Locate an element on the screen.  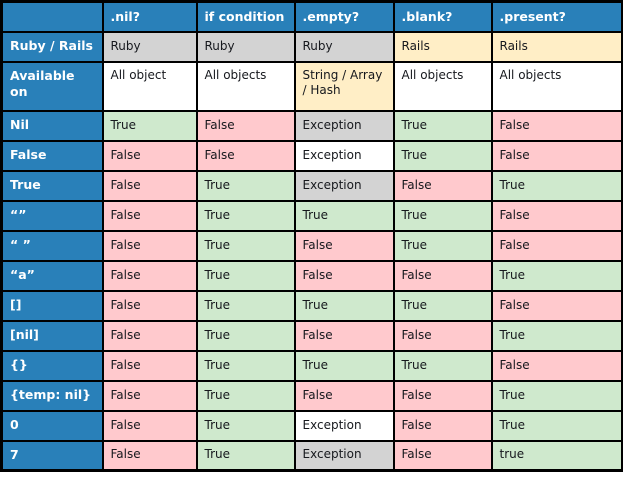
table-row: False False False Exception True False is located at coordinates (311, 155).